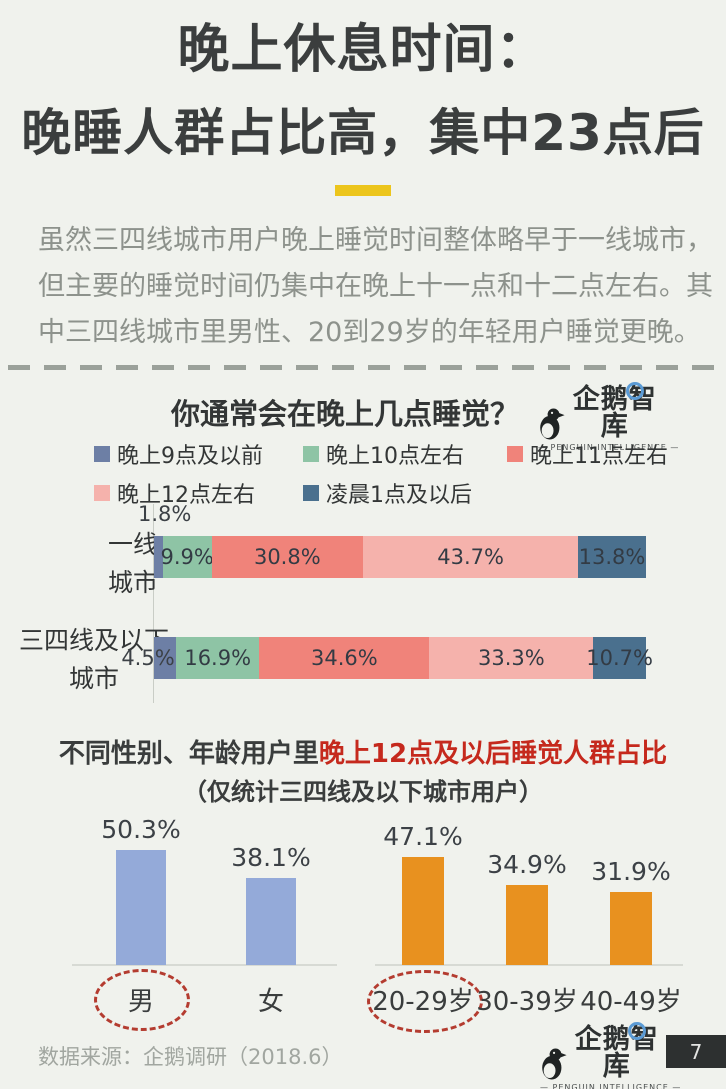  I want to click on bar-category-40-49岁: 40-49岁, so click(631, 1002).